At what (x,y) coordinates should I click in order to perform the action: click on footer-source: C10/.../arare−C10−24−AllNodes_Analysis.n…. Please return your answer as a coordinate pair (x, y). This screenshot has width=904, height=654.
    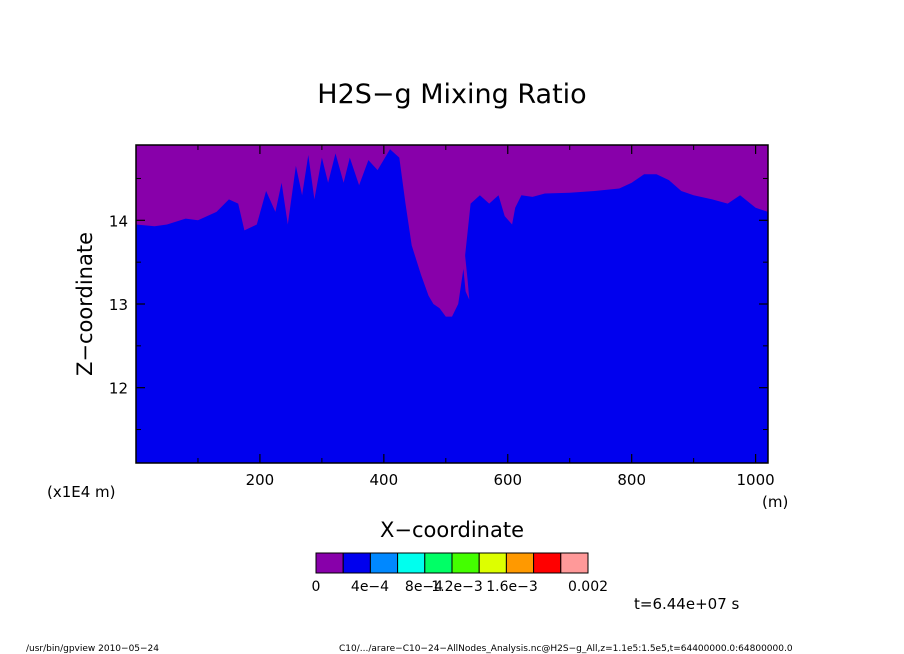
    Looking at the image, I should click on (566, 649).